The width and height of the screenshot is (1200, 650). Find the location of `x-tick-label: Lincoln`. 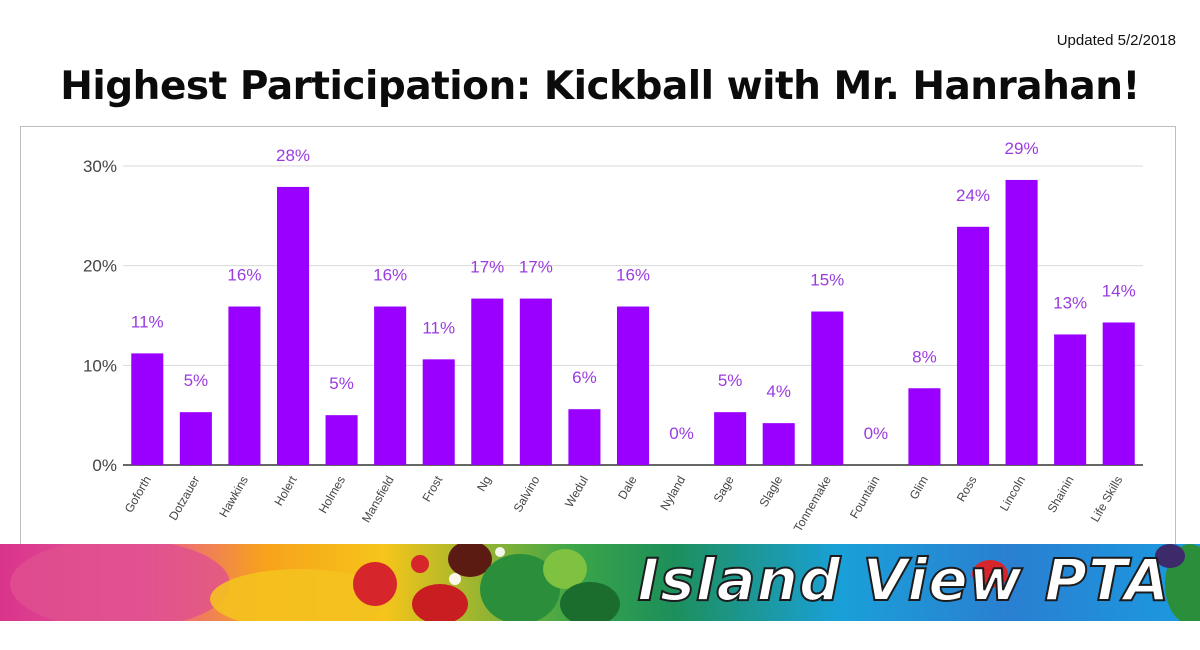

x-tick-label: Lincoln is located at coordinates (1012, 494).